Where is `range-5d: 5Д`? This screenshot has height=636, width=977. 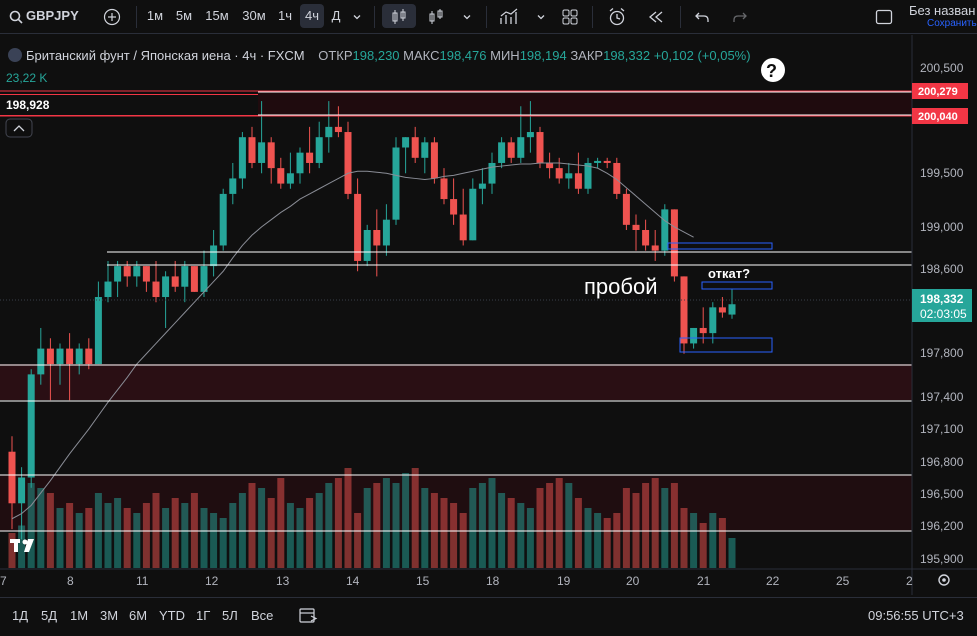 range-5d: 5Д is located at coordinates (49, 615).